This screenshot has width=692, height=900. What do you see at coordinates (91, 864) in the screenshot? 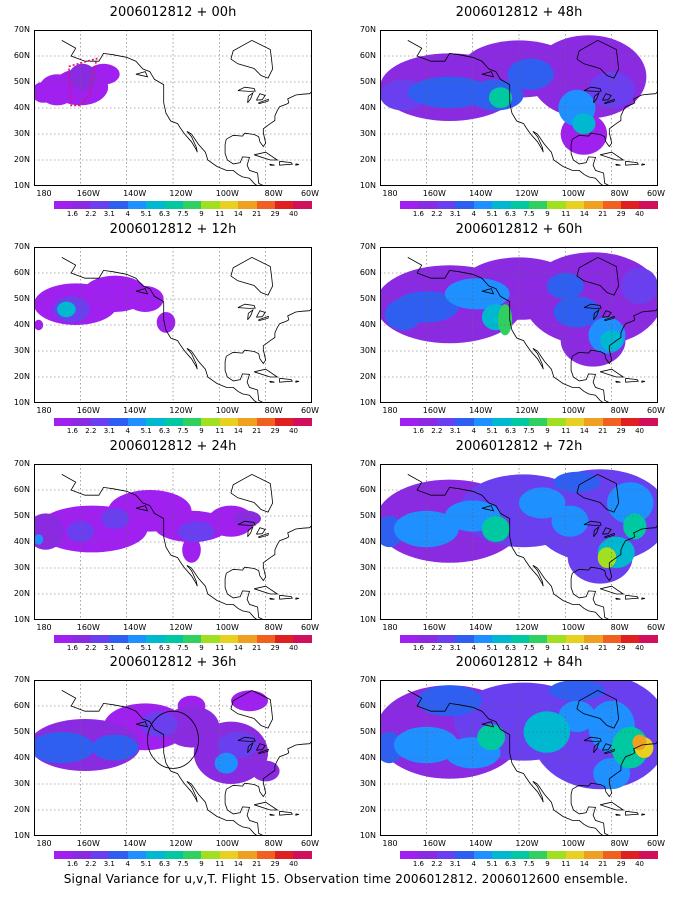
I see `colorbar-label: 2.2` at bounding box center [91, 864].